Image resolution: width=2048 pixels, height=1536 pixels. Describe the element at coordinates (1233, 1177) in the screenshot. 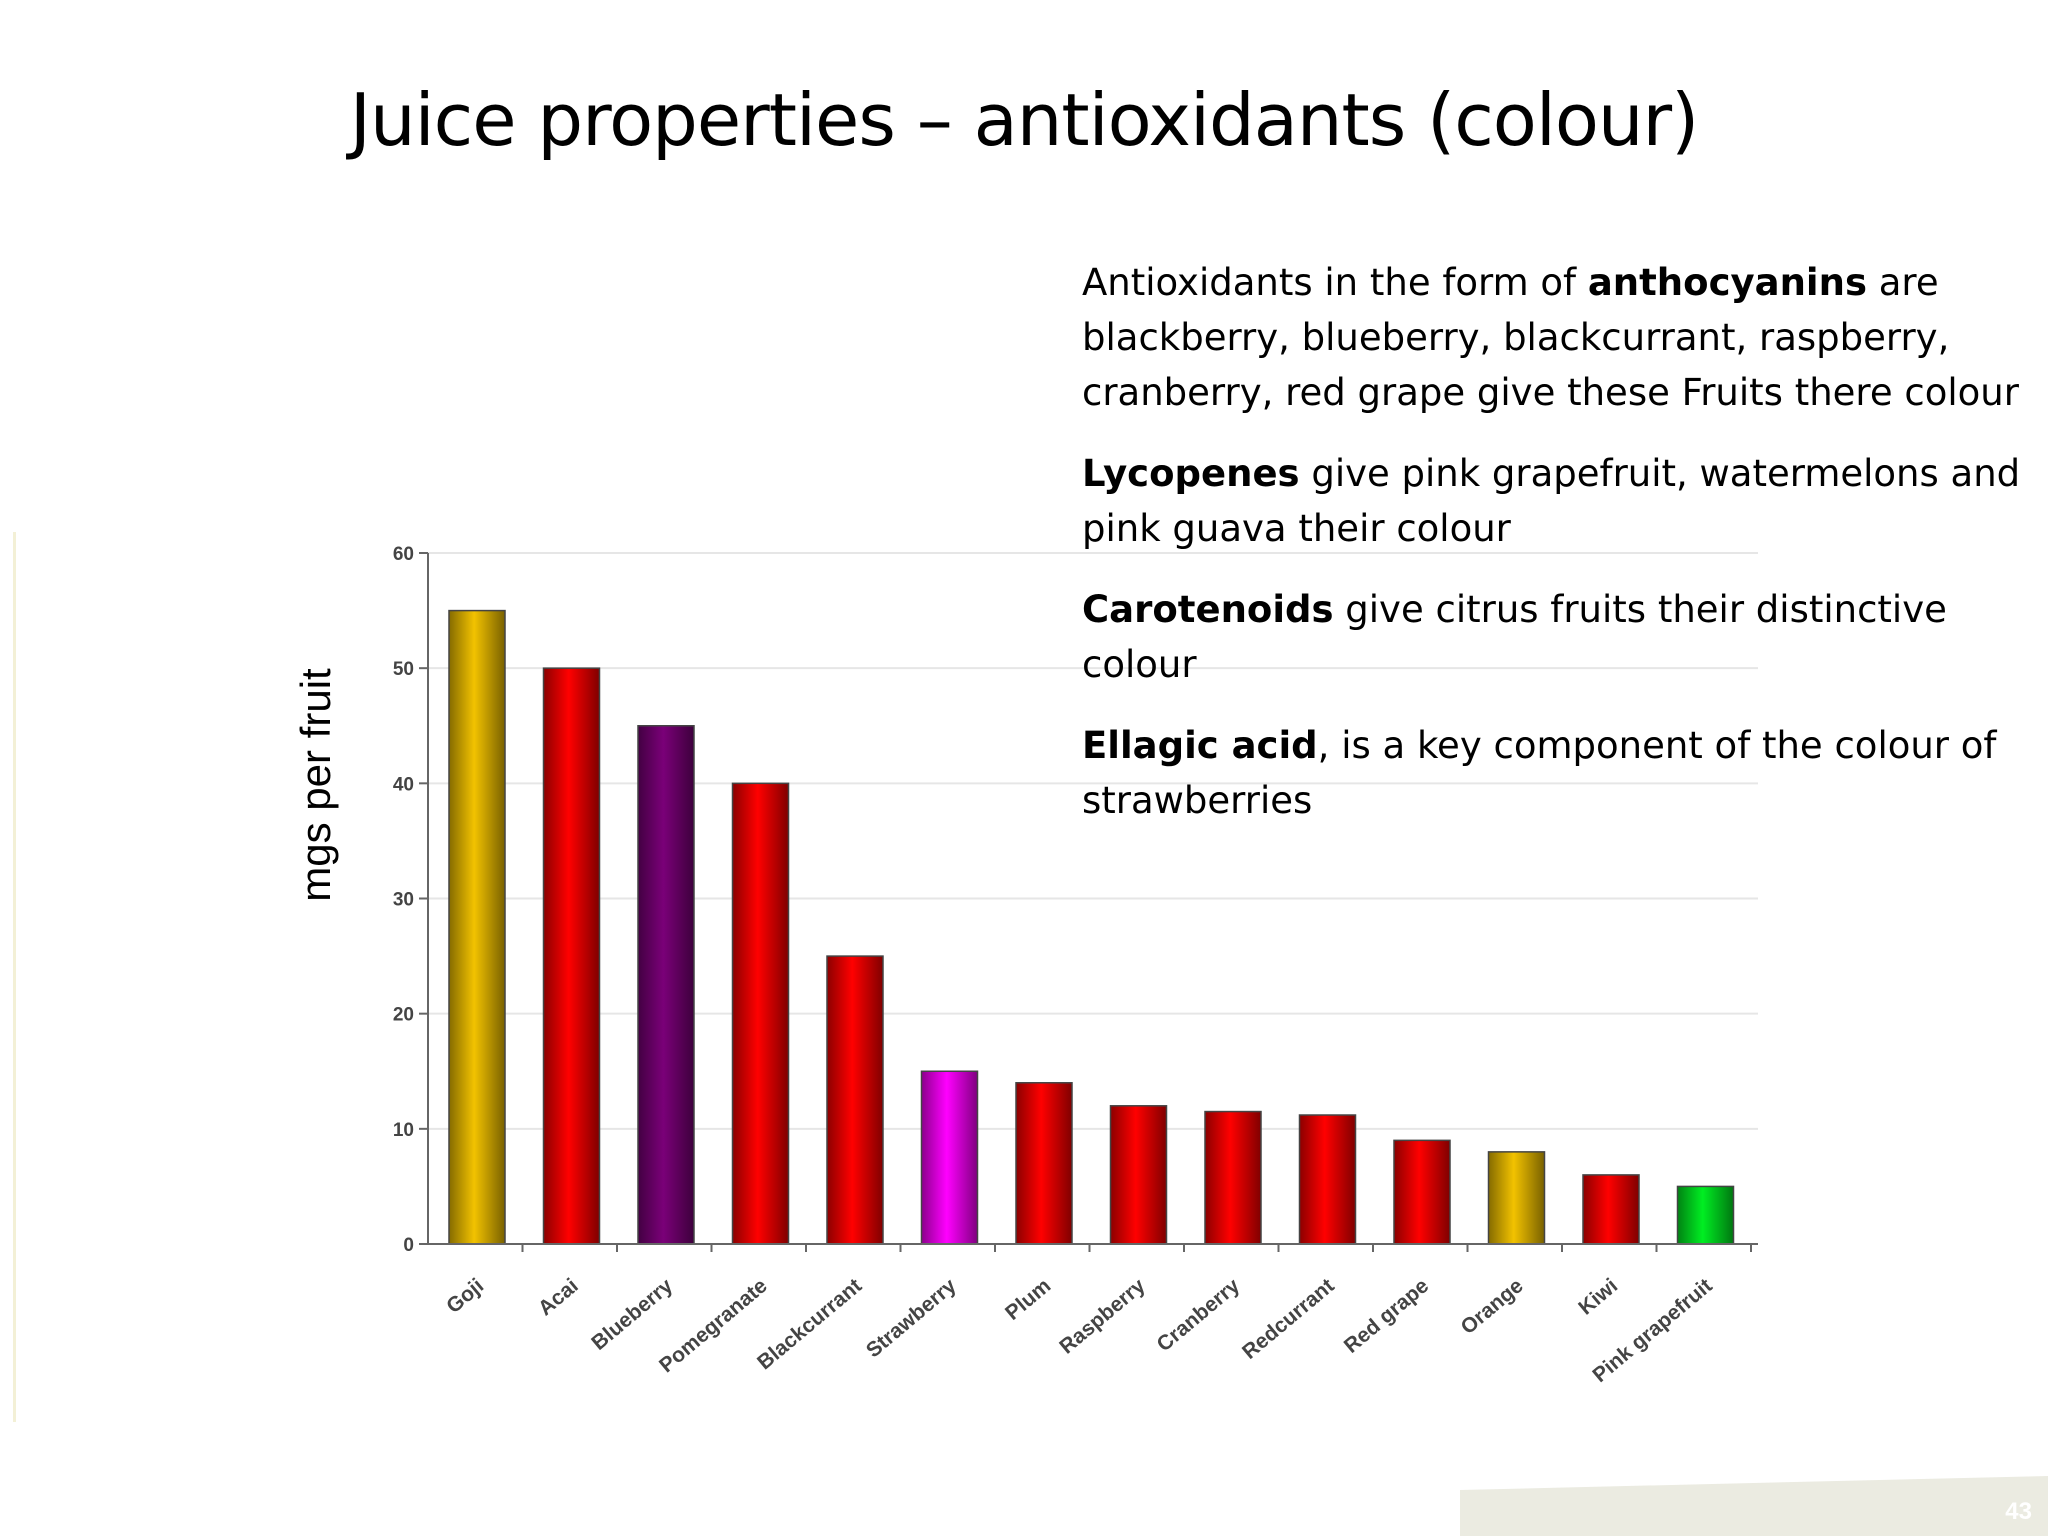

I see `bar-cranberry` at that location.